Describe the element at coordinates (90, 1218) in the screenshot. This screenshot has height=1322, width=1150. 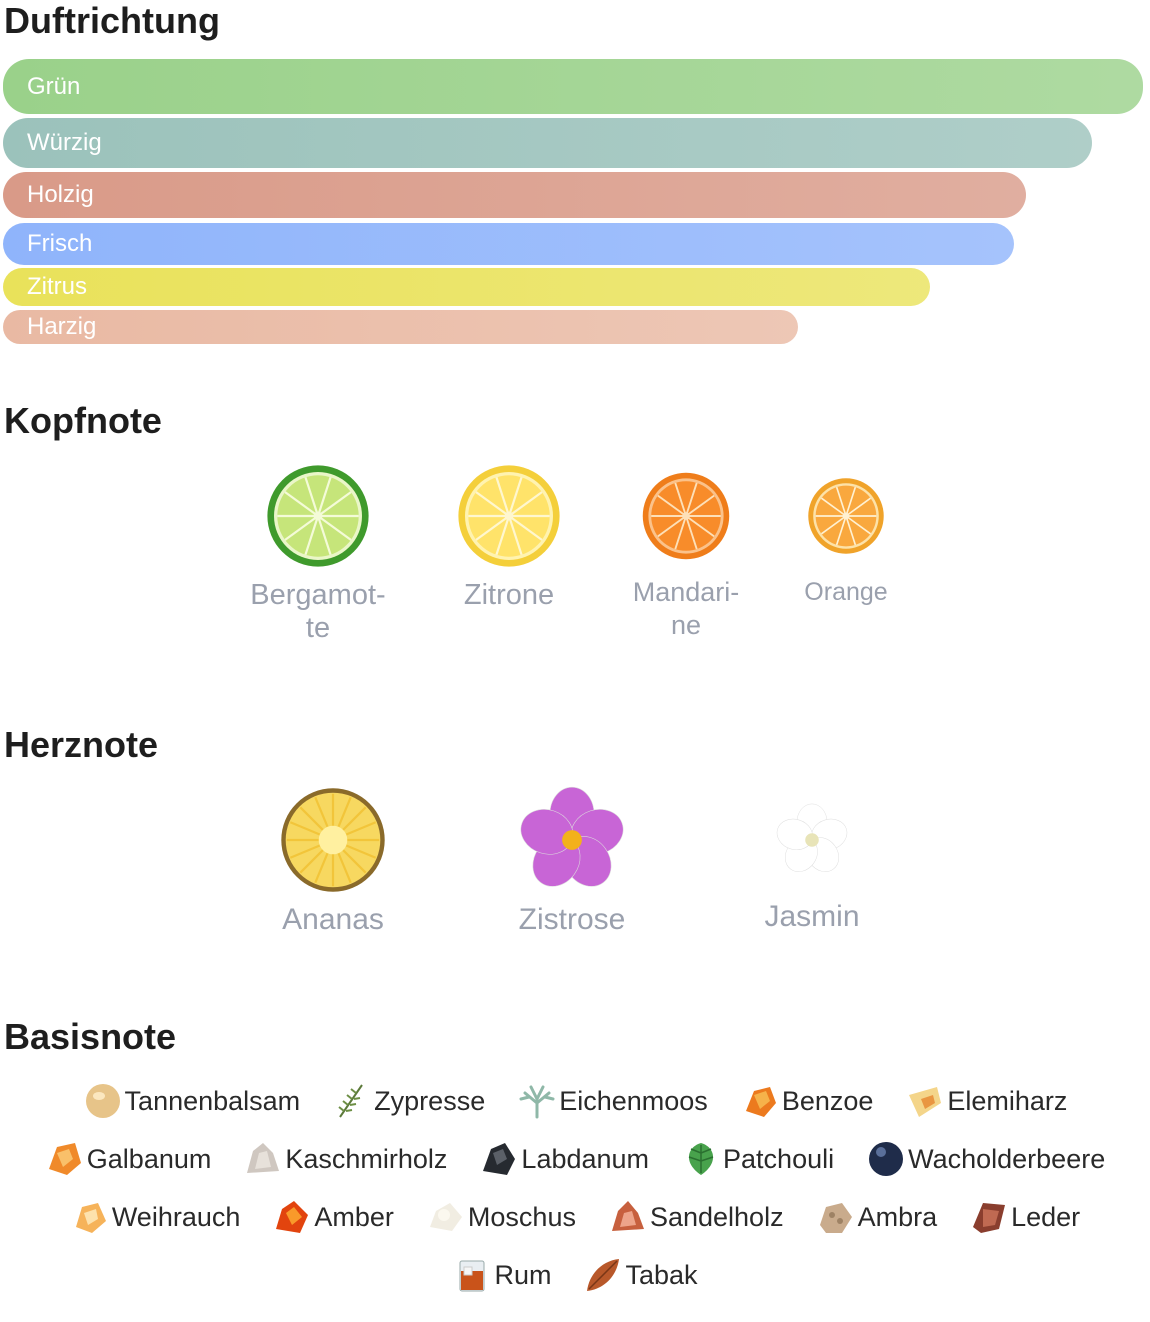
I see `frankincense-icon` at that location.